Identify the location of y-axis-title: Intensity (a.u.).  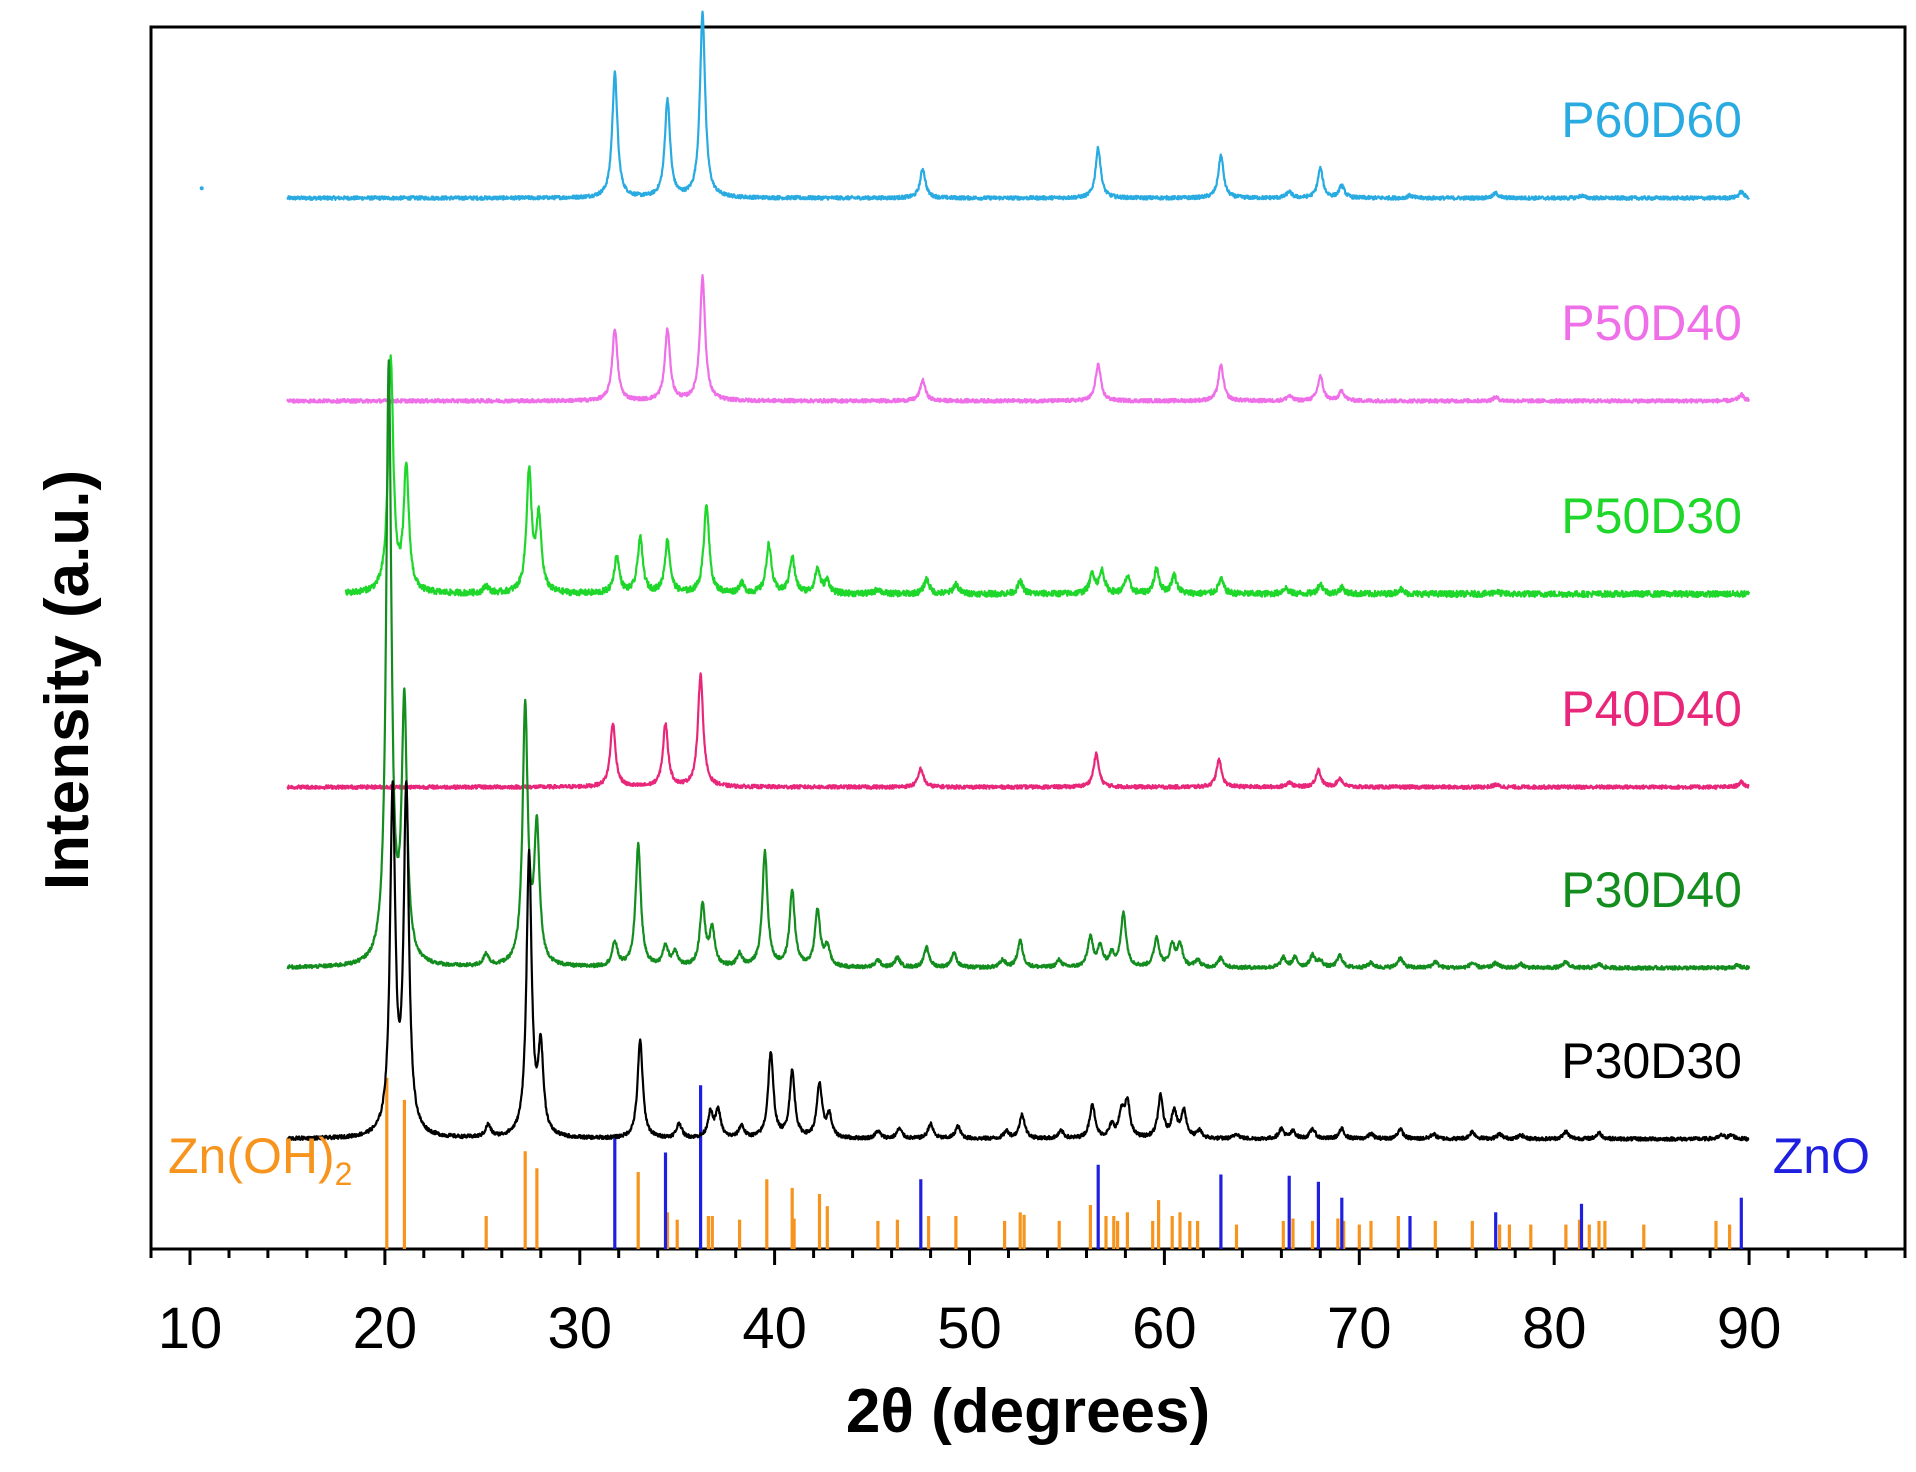
(67, 680).